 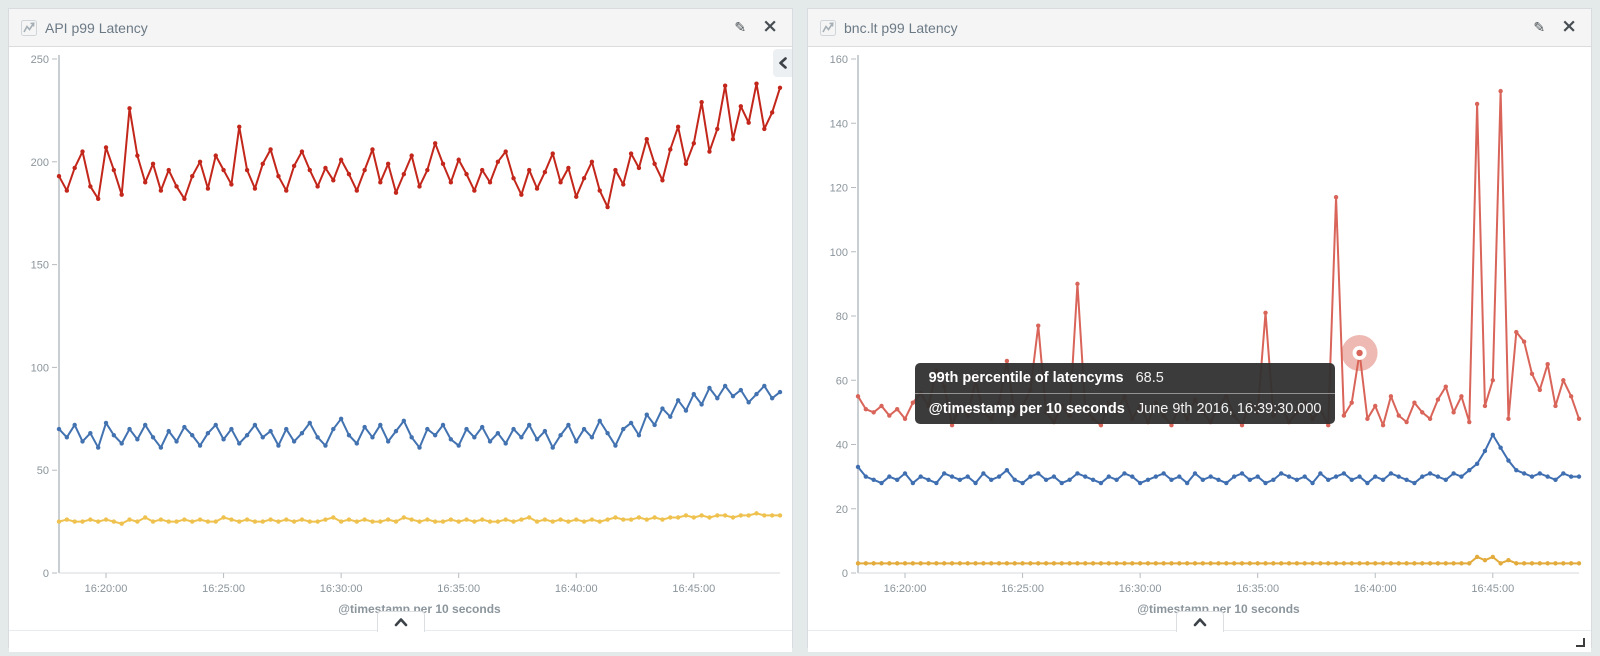 What do you see at coordinates (842, 510) in the screenshot?
I see `svg-text: 20` at bounding box center [842, 510].